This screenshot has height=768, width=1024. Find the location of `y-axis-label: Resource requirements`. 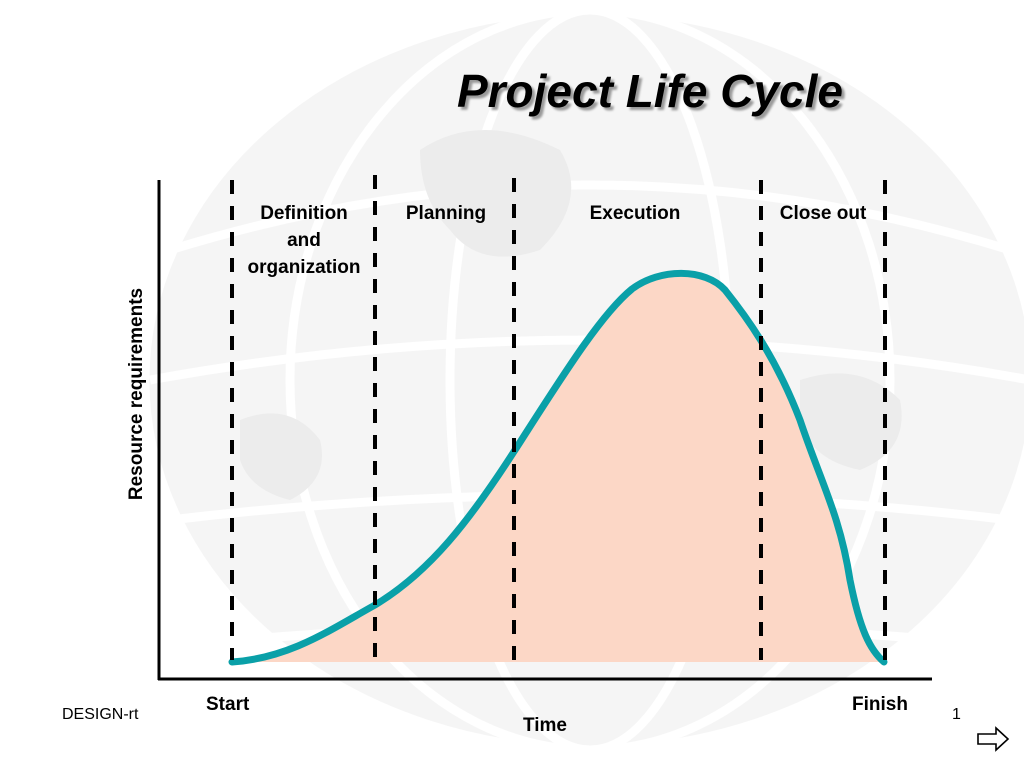

y-axis-label: Resource requirements is located at coordinates (136, 394).